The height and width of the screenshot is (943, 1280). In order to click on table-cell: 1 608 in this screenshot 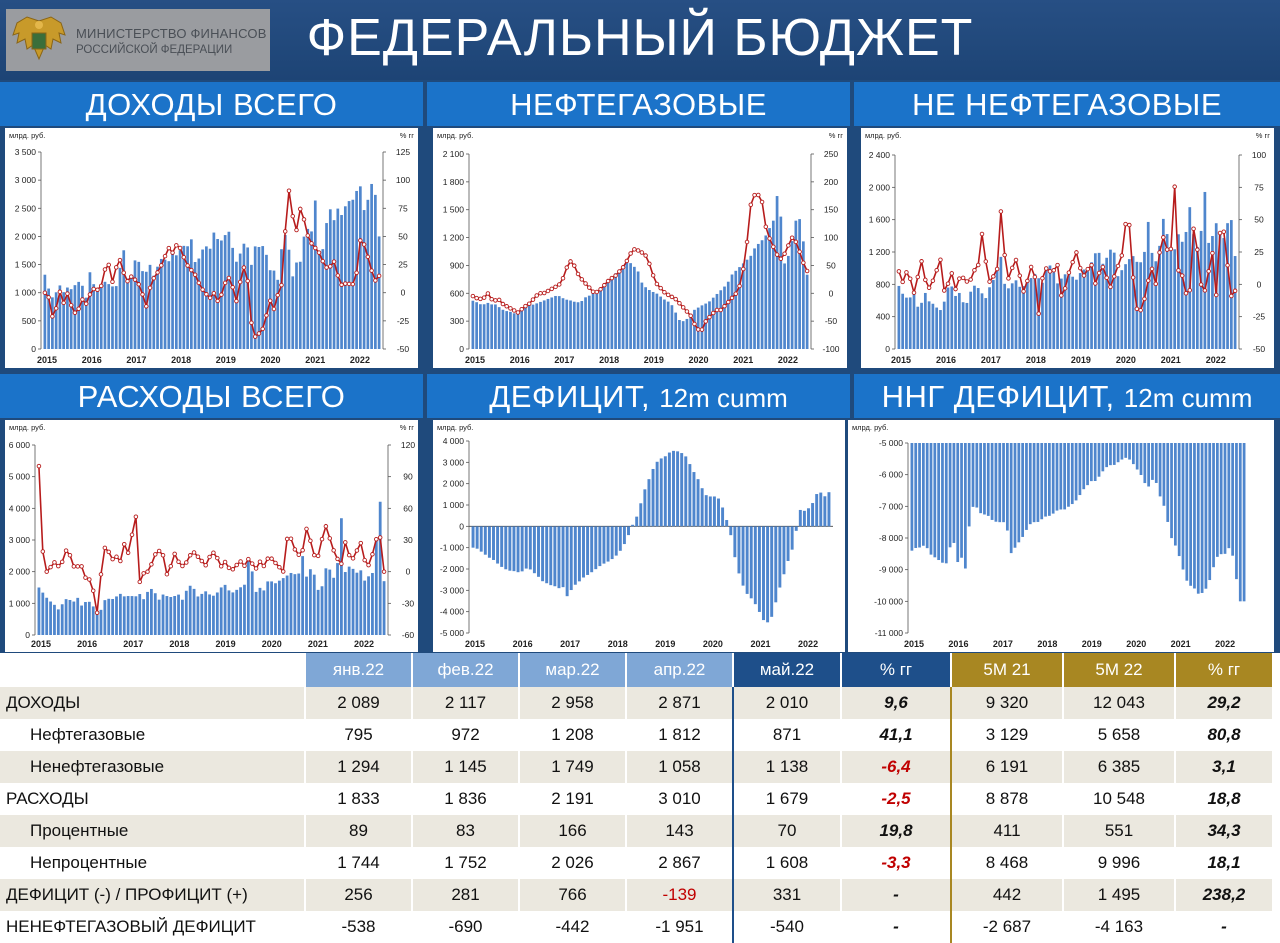, I will do `click(786, 863)`.